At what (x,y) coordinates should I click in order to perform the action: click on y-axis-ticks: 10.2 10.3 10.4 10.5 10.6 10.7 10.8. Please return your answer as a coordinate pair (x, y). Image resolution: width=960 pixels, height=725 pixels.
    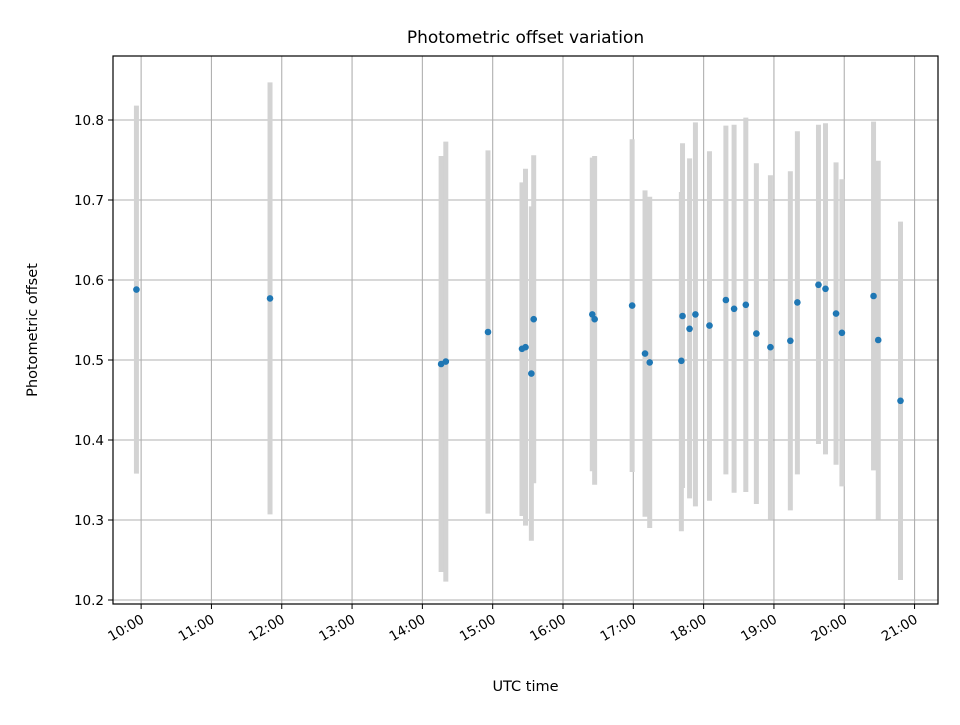
    Looking at the image, I should click on (93, 361).